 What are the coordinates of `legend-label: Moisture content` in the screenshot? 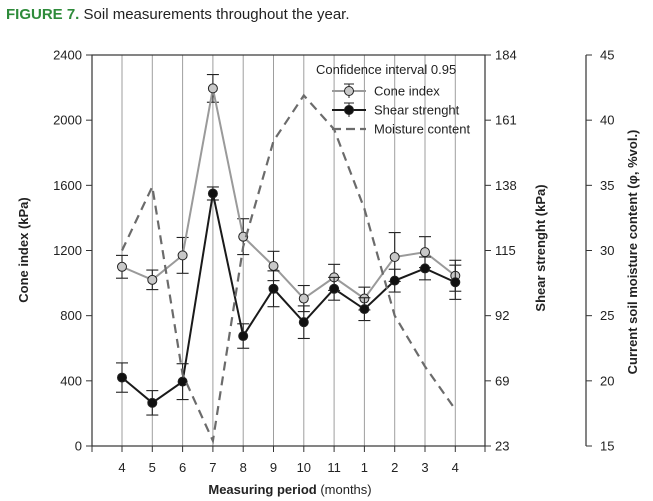 It's located at (422, 129).